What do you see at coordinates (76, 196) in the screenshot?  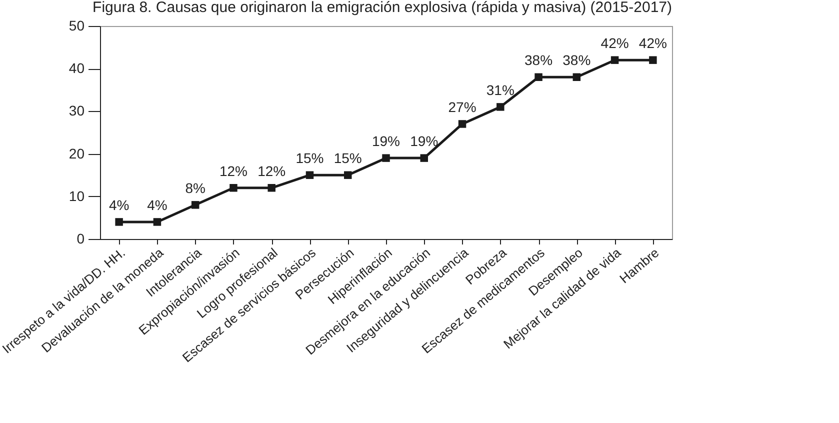 I see `y-tick-label: 10` at bounding box center [76, 196].